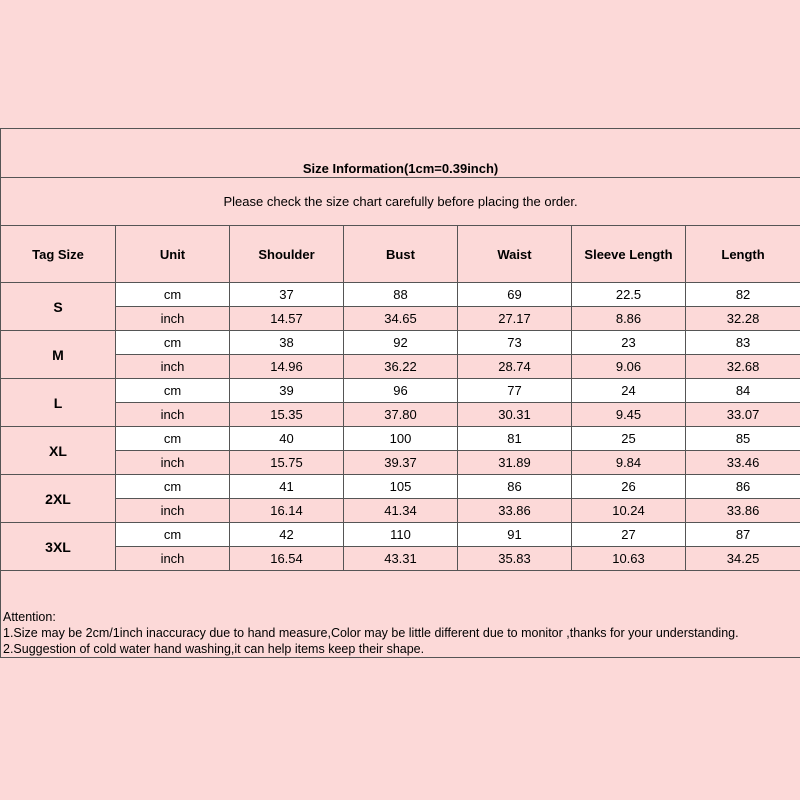  I want to click on value-cell: 16.54, so click(286, 558).